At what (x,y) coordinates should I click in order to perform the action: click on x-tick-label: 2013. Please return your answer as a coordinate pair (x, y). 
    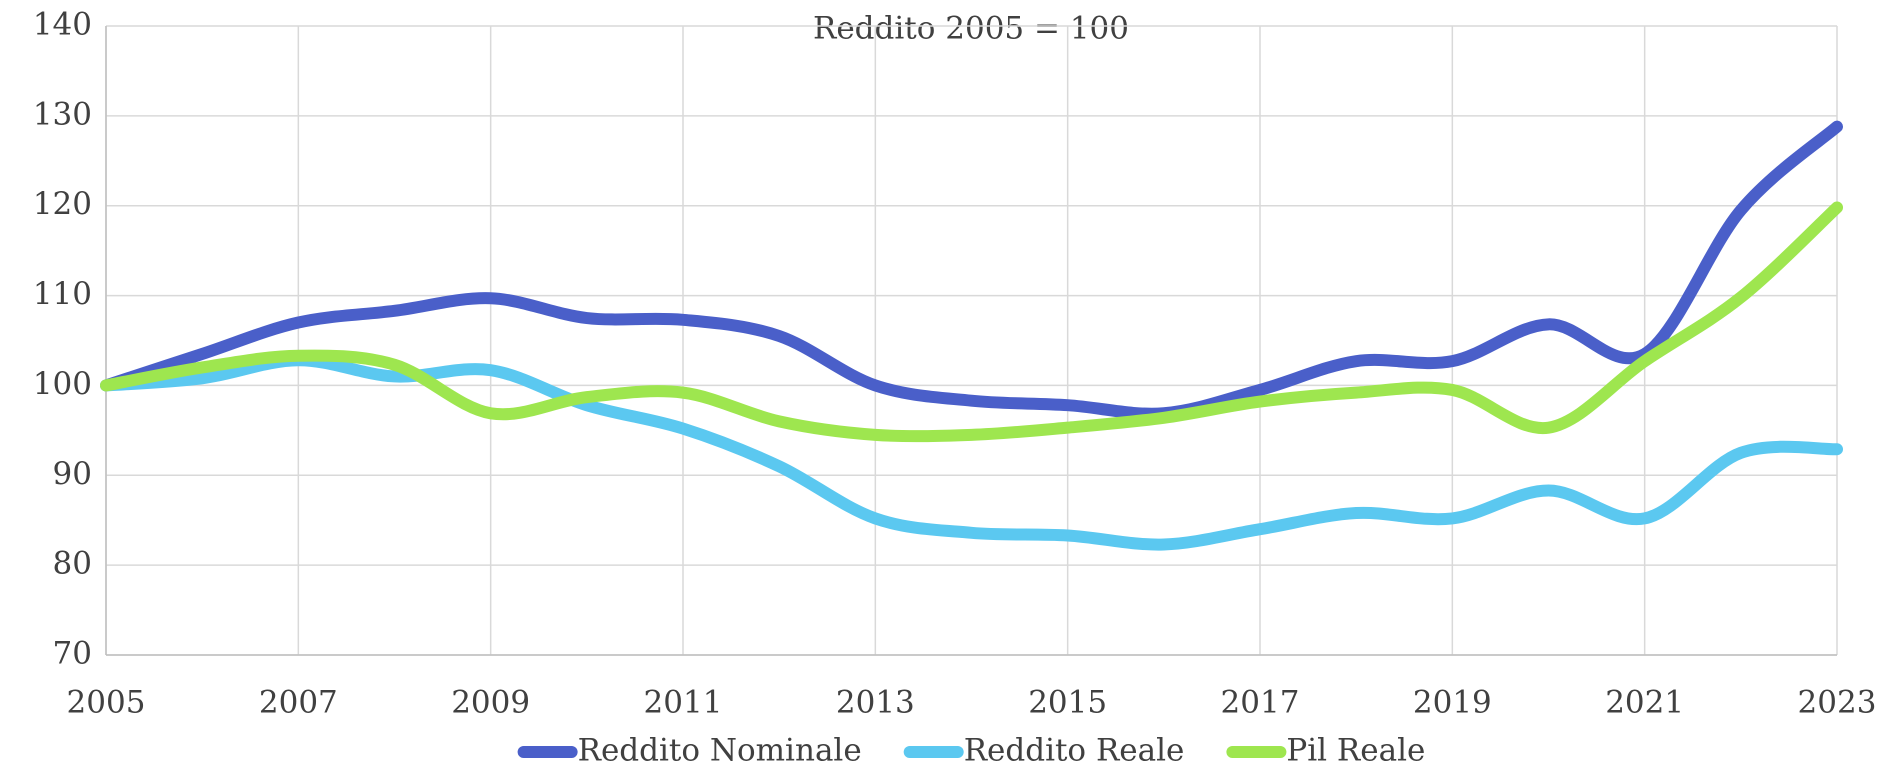
    Looking at the image, I should click on (875, 703).